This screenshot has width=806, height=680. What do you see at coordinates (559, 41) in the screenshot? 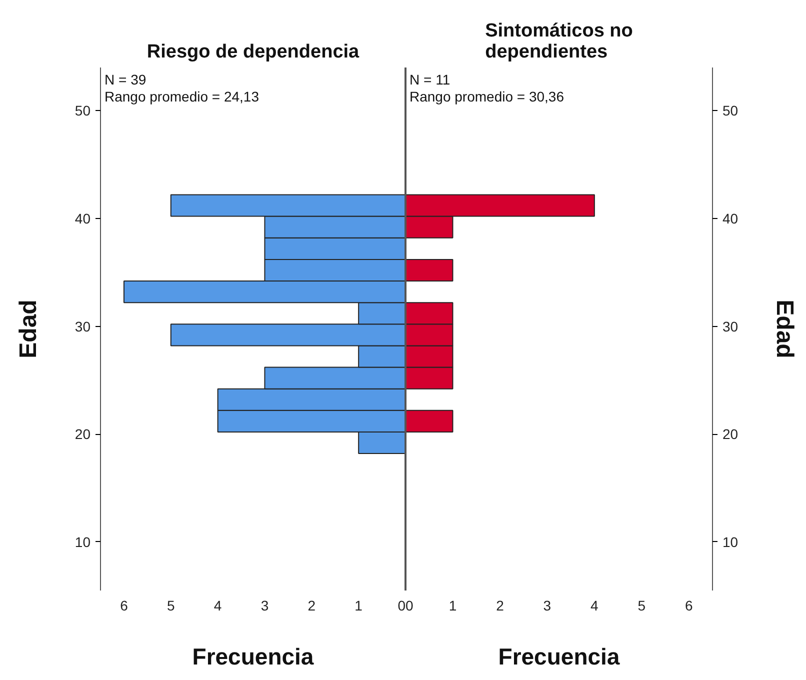
I see `chart-title: Sintomáticos no dependientes` at bounding box center [559, 41].